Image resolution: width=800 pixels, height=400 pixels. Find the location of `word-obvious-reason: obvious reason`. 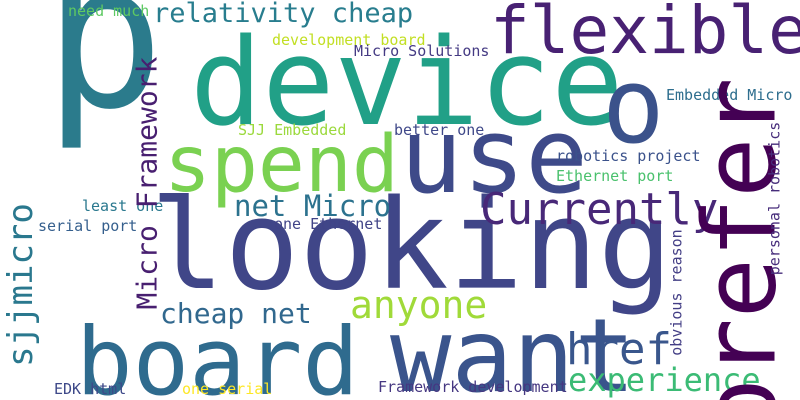

word-obvious-reason: obvious reason is located at coordinates (676, 292).